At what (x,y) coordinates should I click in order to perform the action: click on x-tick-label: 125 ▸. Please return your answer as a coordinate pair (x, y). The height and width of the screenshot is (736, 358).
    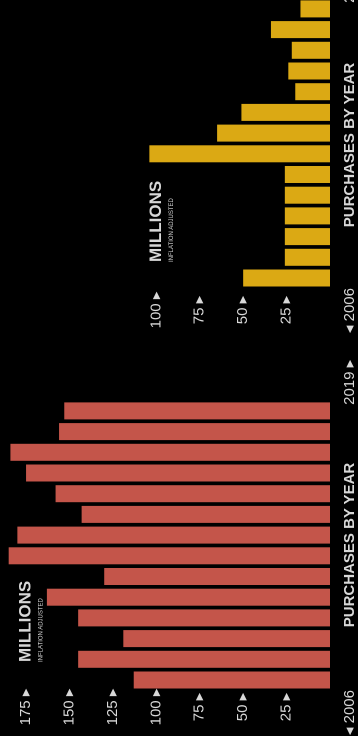
    Looking at the image, I should click on (112, 706).